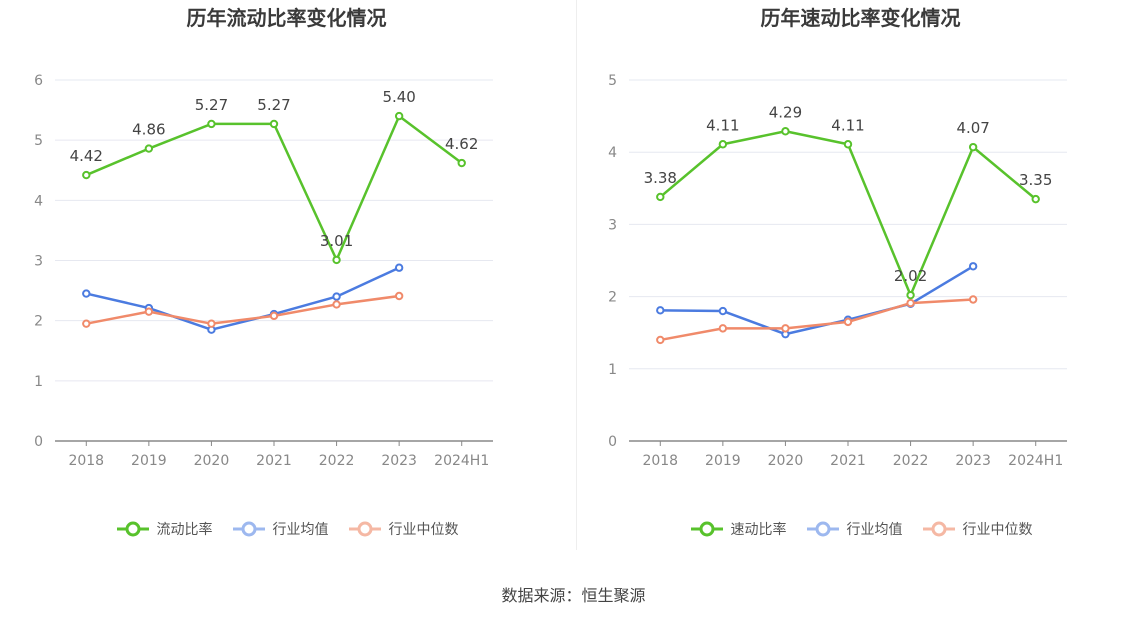  I want to click on legend-item-ratio: 速动比率, so click(738, 529).